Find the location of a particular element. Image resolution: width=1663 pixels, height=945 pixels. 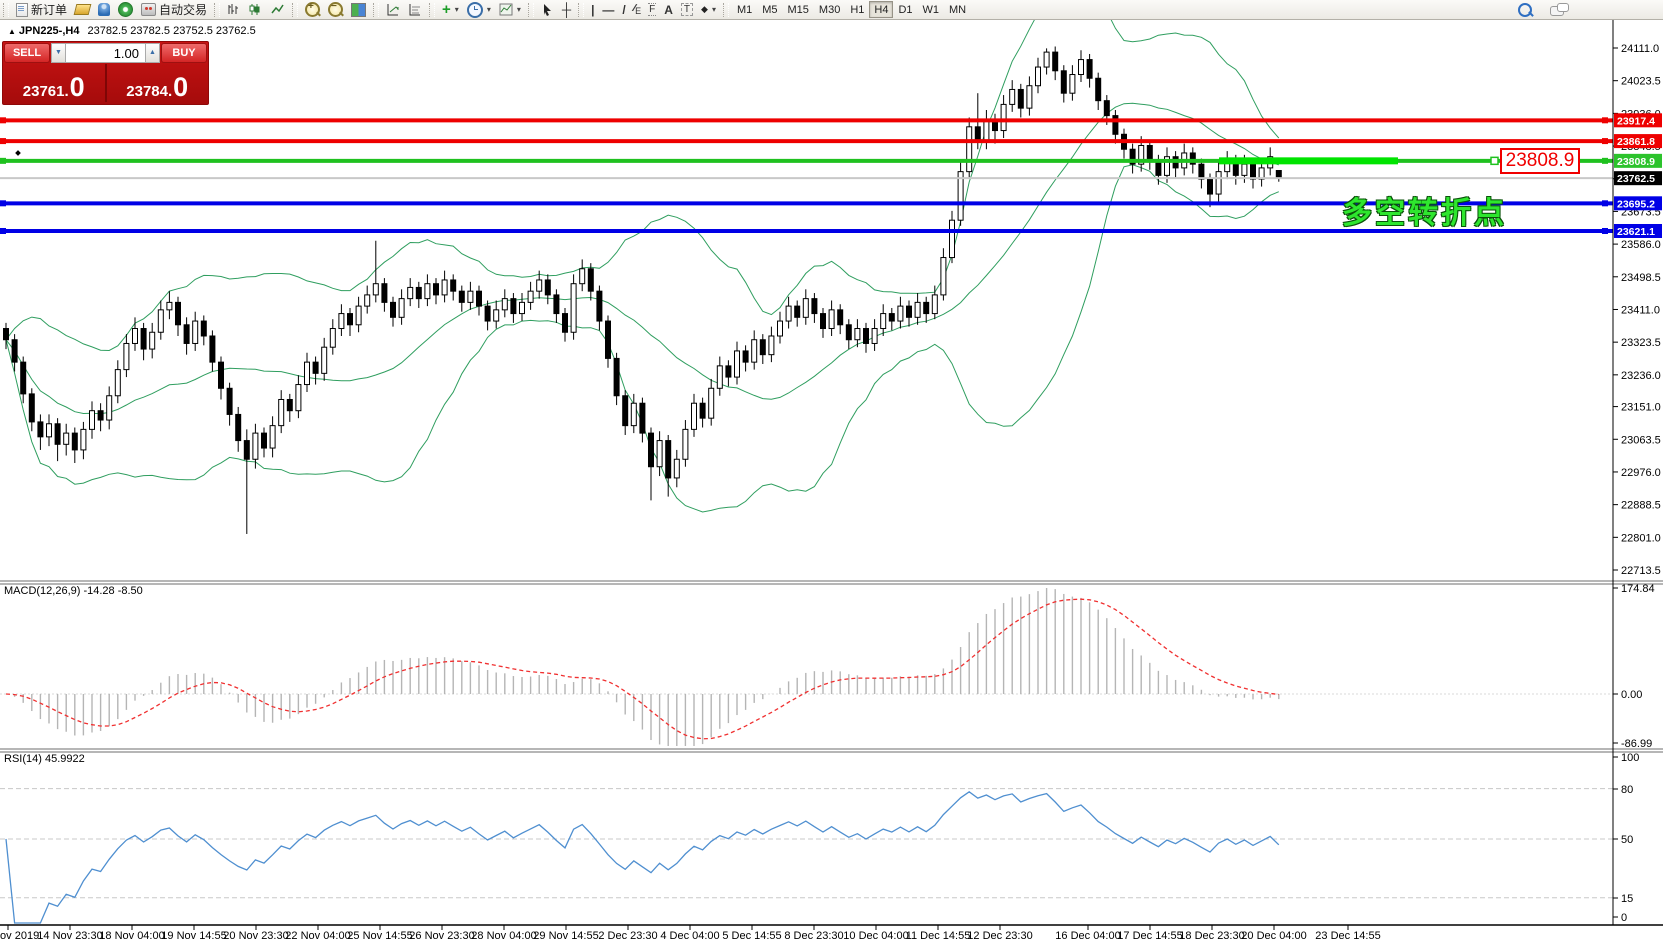

timeframe-M15: M15 is located at coordinates (798, 9).